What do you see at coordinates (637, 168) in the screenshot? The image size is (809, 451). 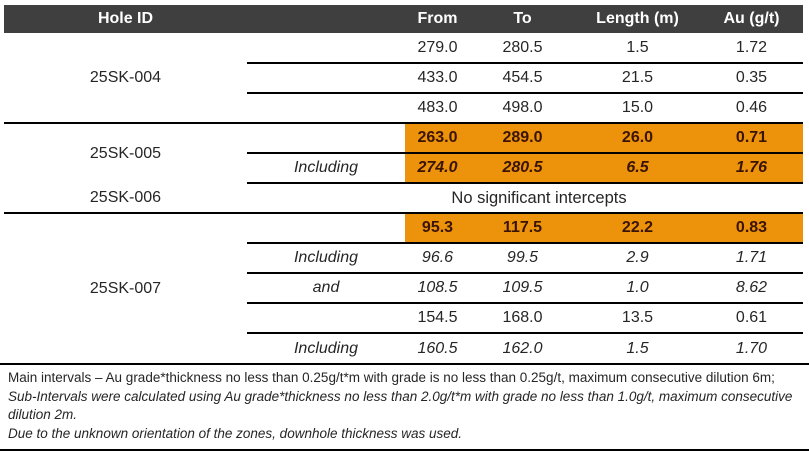 I see `cell-length: 6.5` at bounding box center [637, 168].